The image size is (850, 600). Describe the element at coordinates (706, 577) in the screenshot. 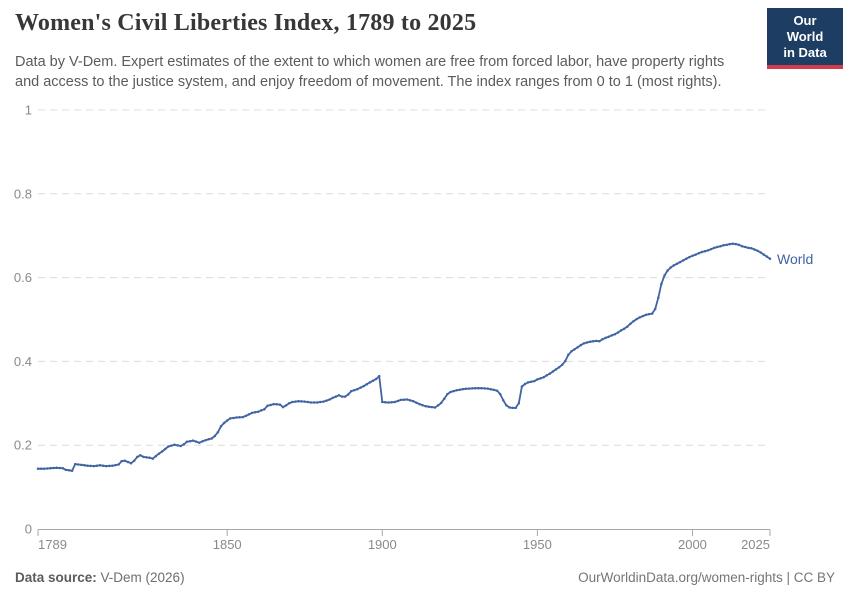

I see `attribution-link: OurWorldinData.org/women-rights | CC BY` at that location.